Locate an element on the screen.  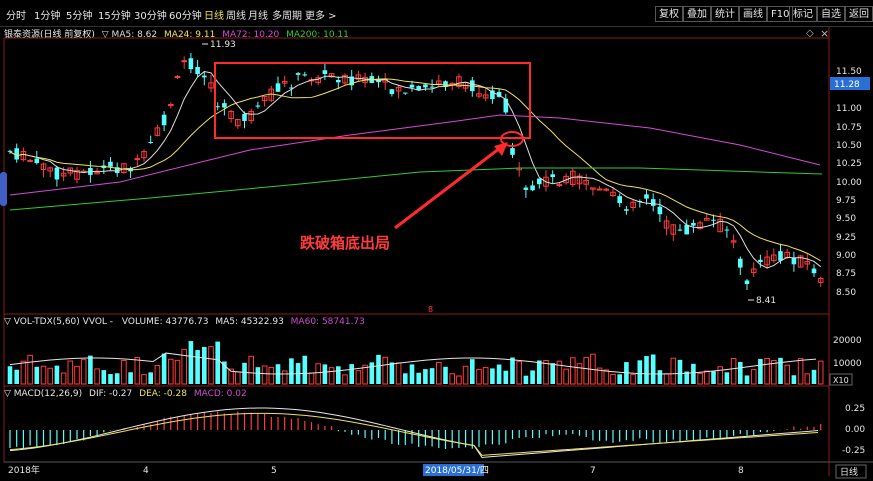
period-tab-monthly: 月线 is located at coordinates (258, 16).